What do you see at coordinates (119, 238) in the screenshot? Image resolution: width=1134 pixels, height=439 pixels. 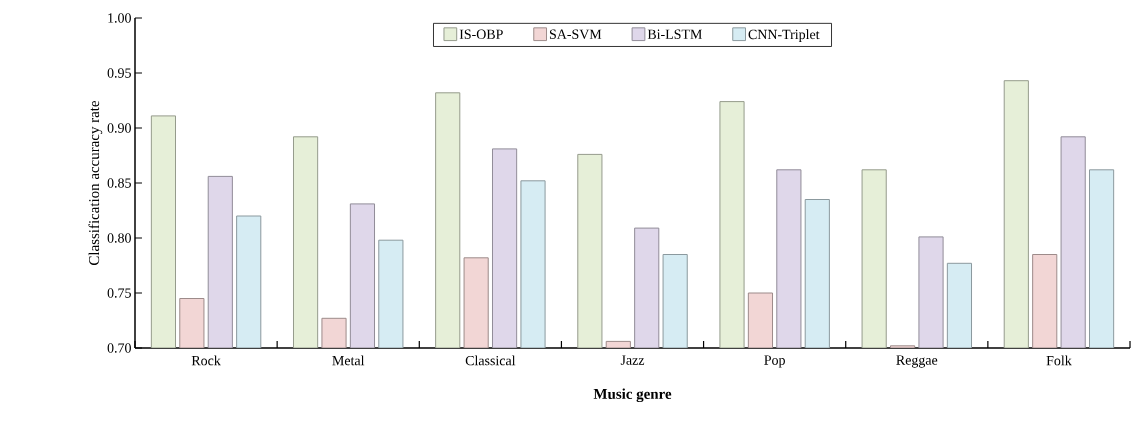 I see `y-tick-label: 0.80` at bounding box center [119, 238].